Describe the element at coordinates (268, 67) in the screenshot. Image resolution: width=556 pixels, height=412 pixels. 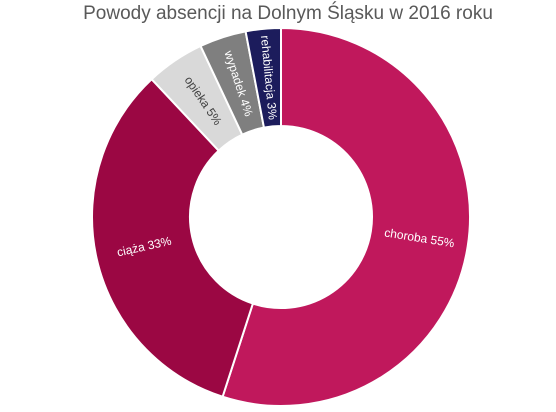
I see `slice-label-name: rehabilitacja` at that location.